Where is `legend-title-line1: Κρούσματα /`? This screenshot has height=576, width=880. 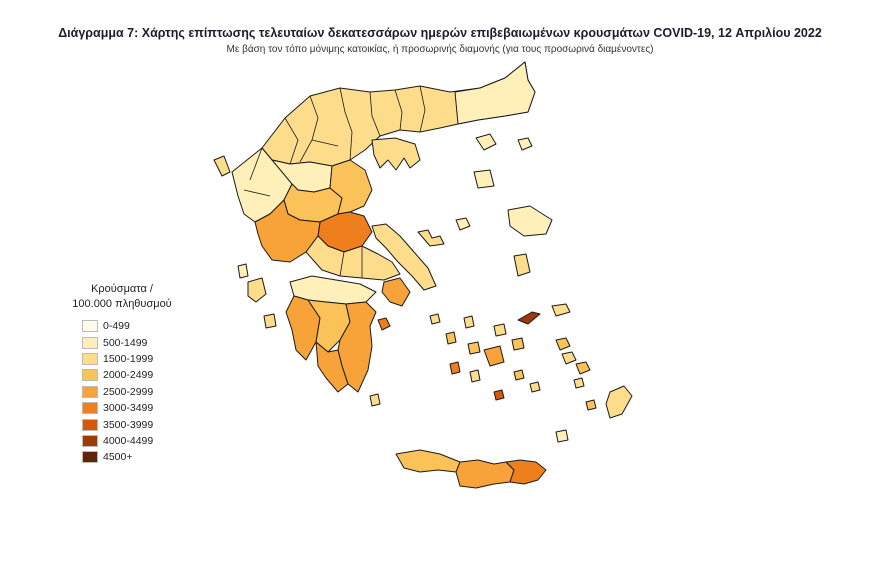 legend-title-line1: Κρούσματα / is located at coordinates (122, 289).